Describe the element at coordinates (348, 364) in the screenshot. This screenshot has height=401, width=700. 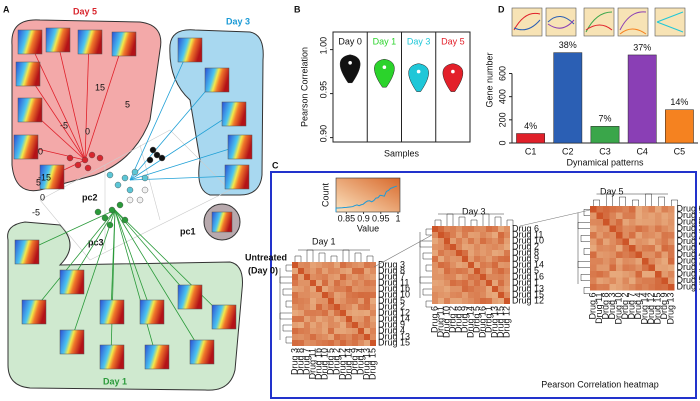
I see `drug-label: Drug 14` at that location.